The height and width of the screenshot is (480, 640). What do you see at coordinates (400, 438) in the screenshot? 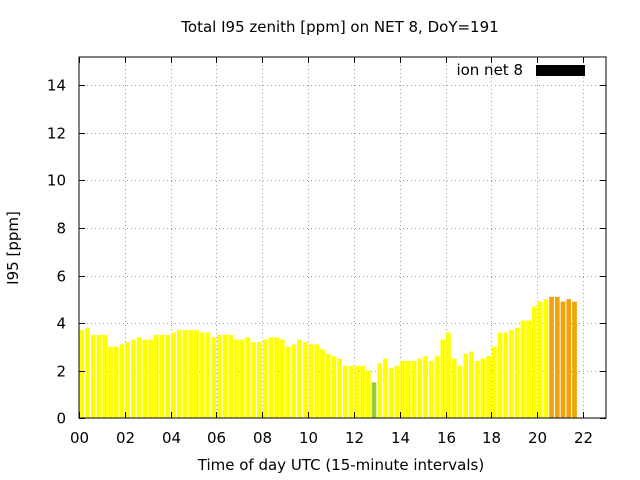
I see `x-tick-label: 14` at bounding box center [400, 438].